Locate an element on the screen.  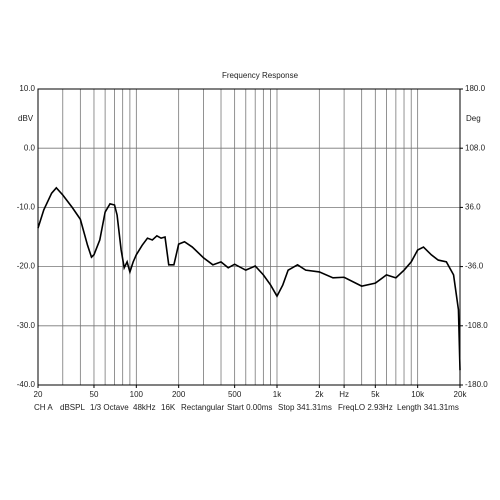
footer-info: Start 0.00ms is located at coordinates (249, 407).